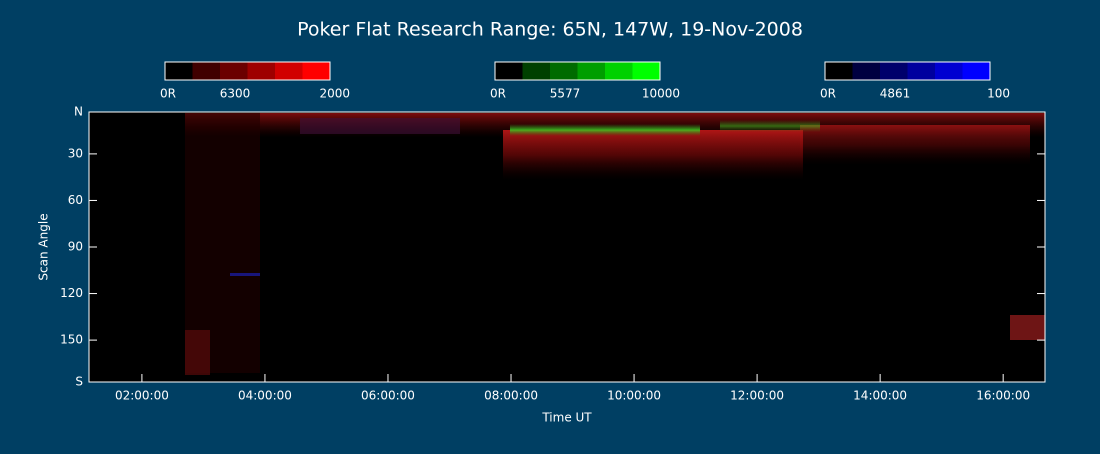  Describe the element at coordinates (634, 396) in the screenshot. I see `x-tick-label: 10:00:00` at that location.